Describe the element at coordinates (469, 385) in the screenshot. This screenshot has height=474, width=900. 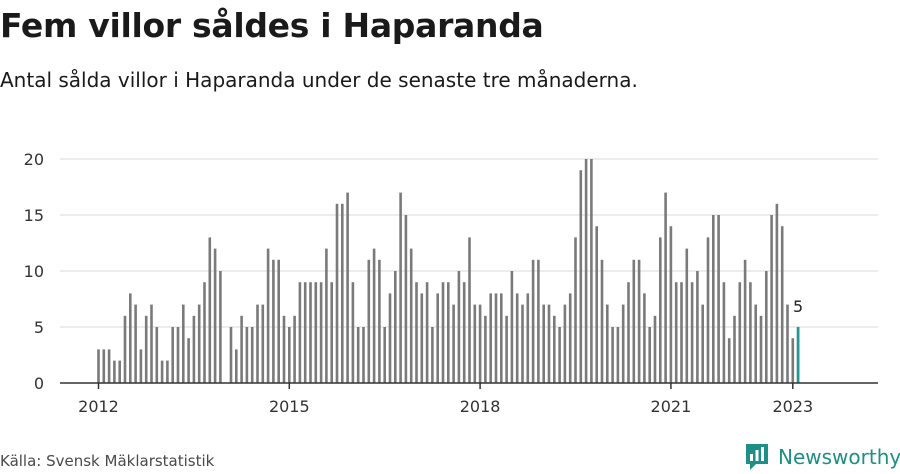
I see `x-axis` at that location.